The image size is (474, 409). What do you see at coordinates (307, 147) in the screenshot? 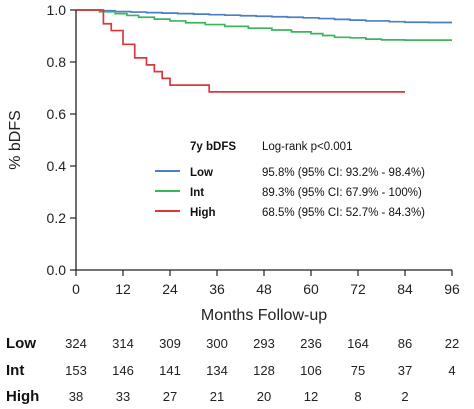
I see `legend-header-note: Log-rank p<0.001` at bounding box center [307, 147].